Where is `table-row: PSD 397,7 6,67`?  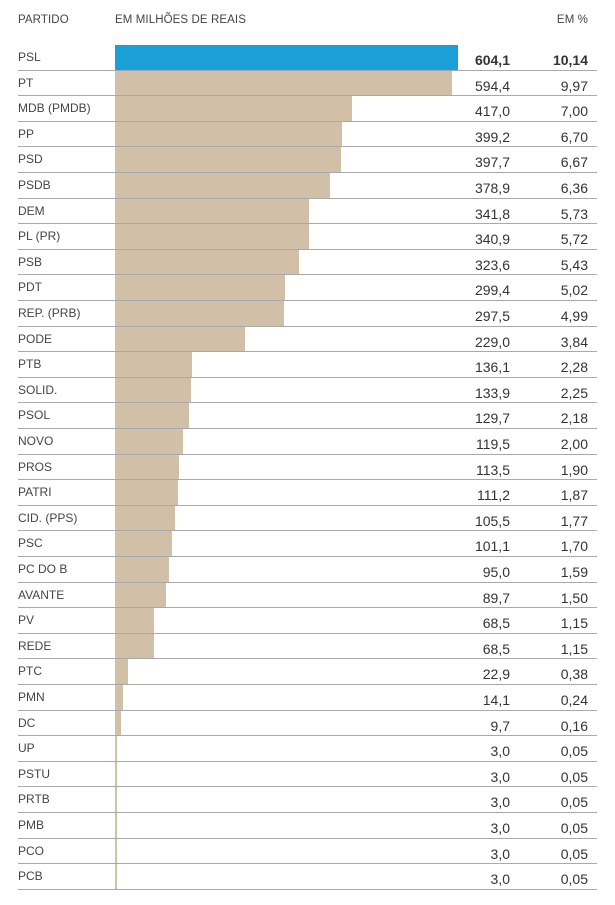 table-row: PSD 397,7 6,67 is located at coordinates (307, 160).